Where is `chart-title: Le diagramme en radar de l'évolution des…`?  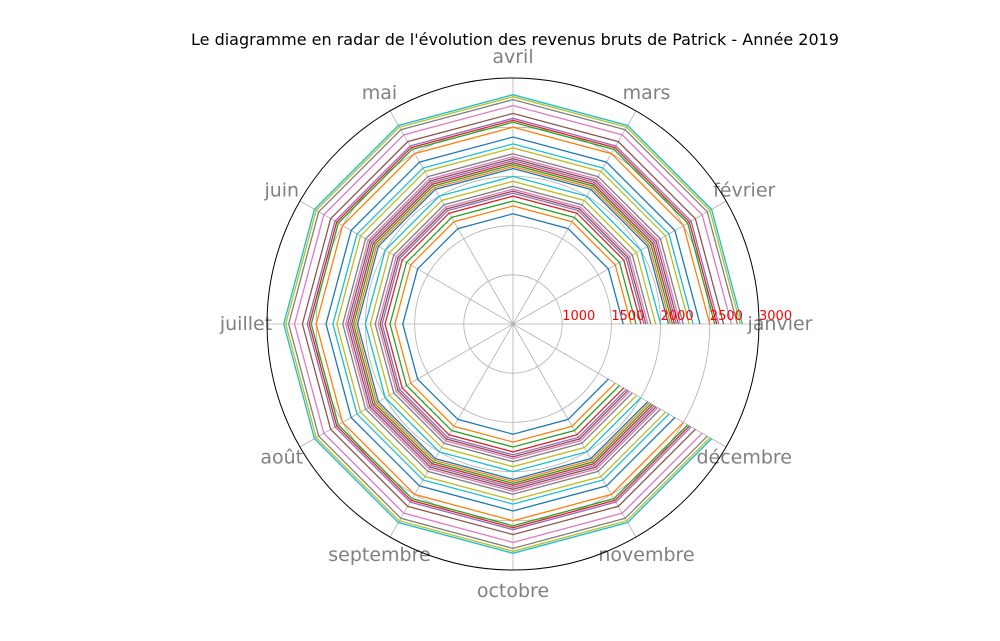
chart-title: Le diagramme en radar de l'évolution des… is located at coordinates (515, 39).